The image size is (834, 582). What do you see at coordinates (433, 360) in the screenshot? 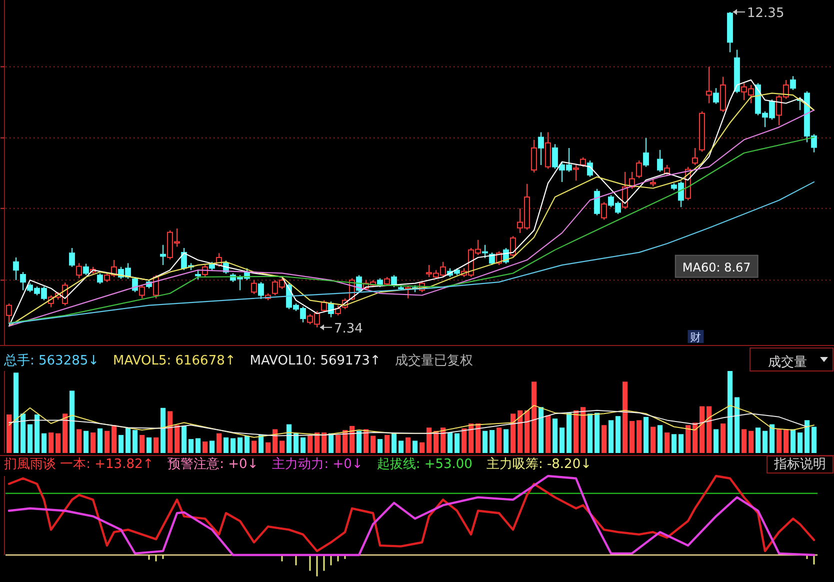
I see `text: 成交量已复权` at bounding box center [433, 360].